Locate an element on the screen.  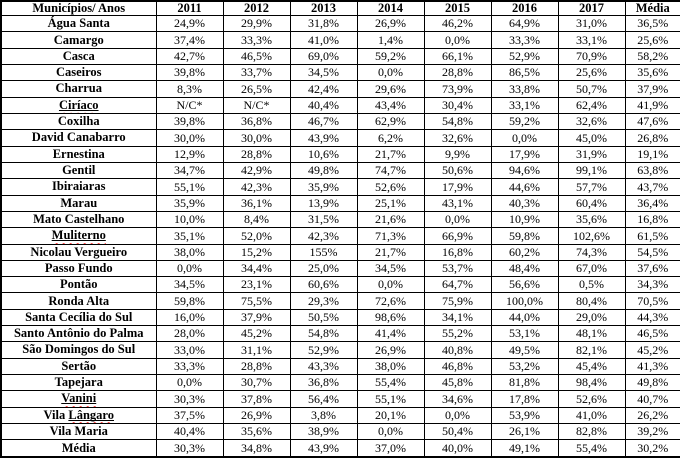
value-cell: 50,5% is located at coordinates (323, 317).